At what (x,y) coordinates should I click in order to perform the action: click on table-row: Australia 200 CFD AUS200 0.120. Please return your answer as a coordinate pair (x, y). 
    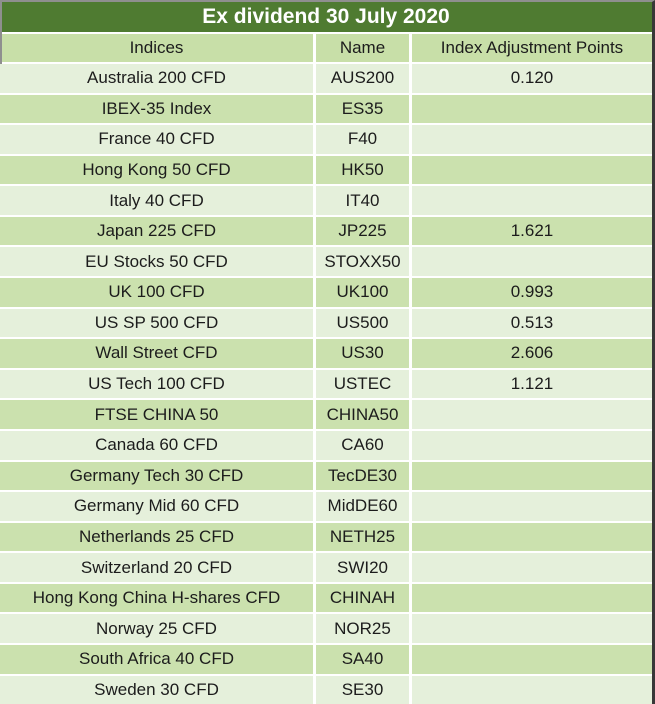
    Looking at the image, I should click on (326, 79).